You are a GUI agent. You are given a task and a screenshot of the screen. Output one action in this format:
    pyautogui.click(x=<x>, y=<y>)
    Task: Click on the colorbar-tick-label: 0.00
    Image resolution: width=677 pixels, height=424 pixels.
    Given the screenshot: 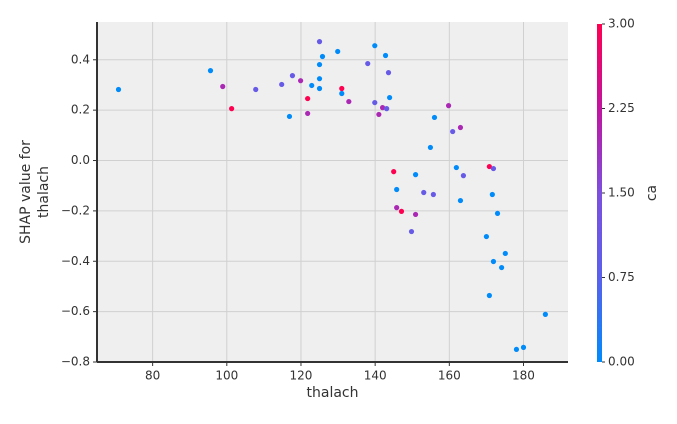 What is the action you would take?
    pyautogui.click(x=621, y=362)
    